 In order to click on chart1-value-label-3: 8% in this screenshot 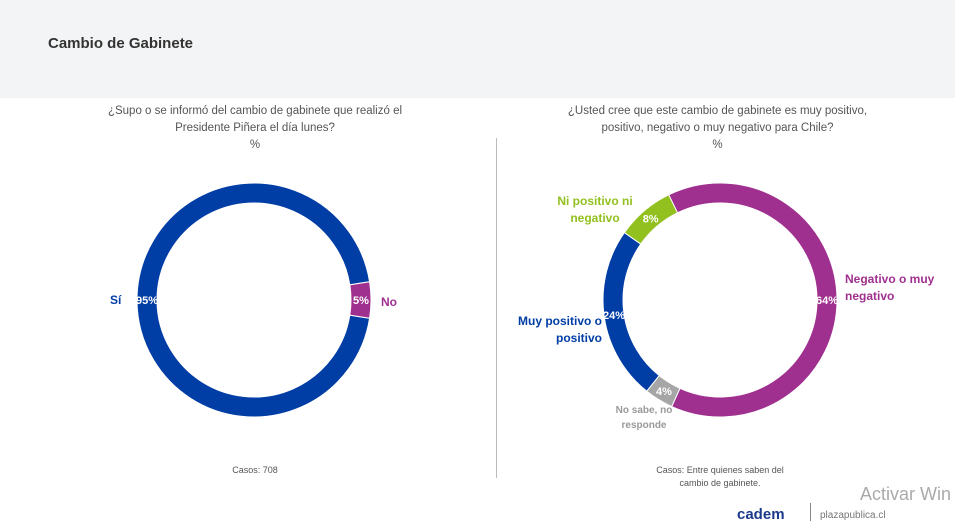, I will do `click(651, 220)`.